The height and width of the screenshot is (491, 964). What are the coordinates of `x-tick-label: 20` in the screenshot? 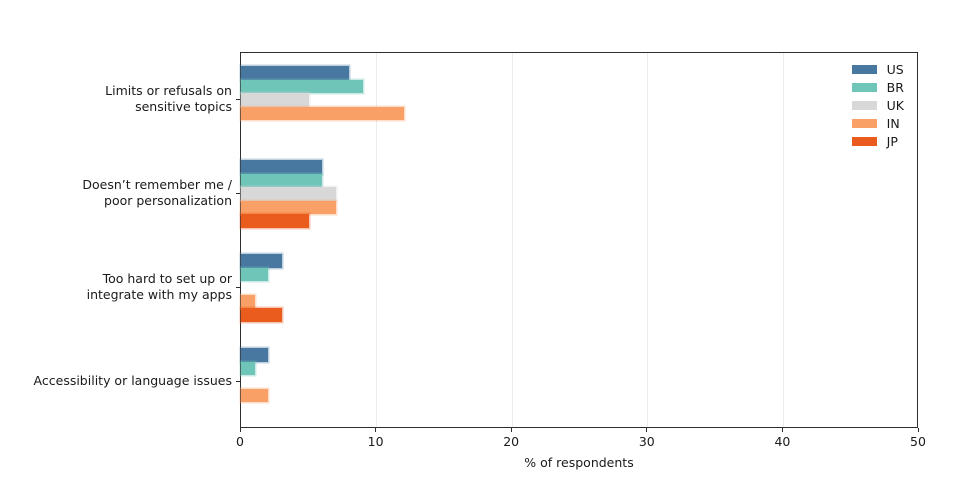 It's located at (511, 441).